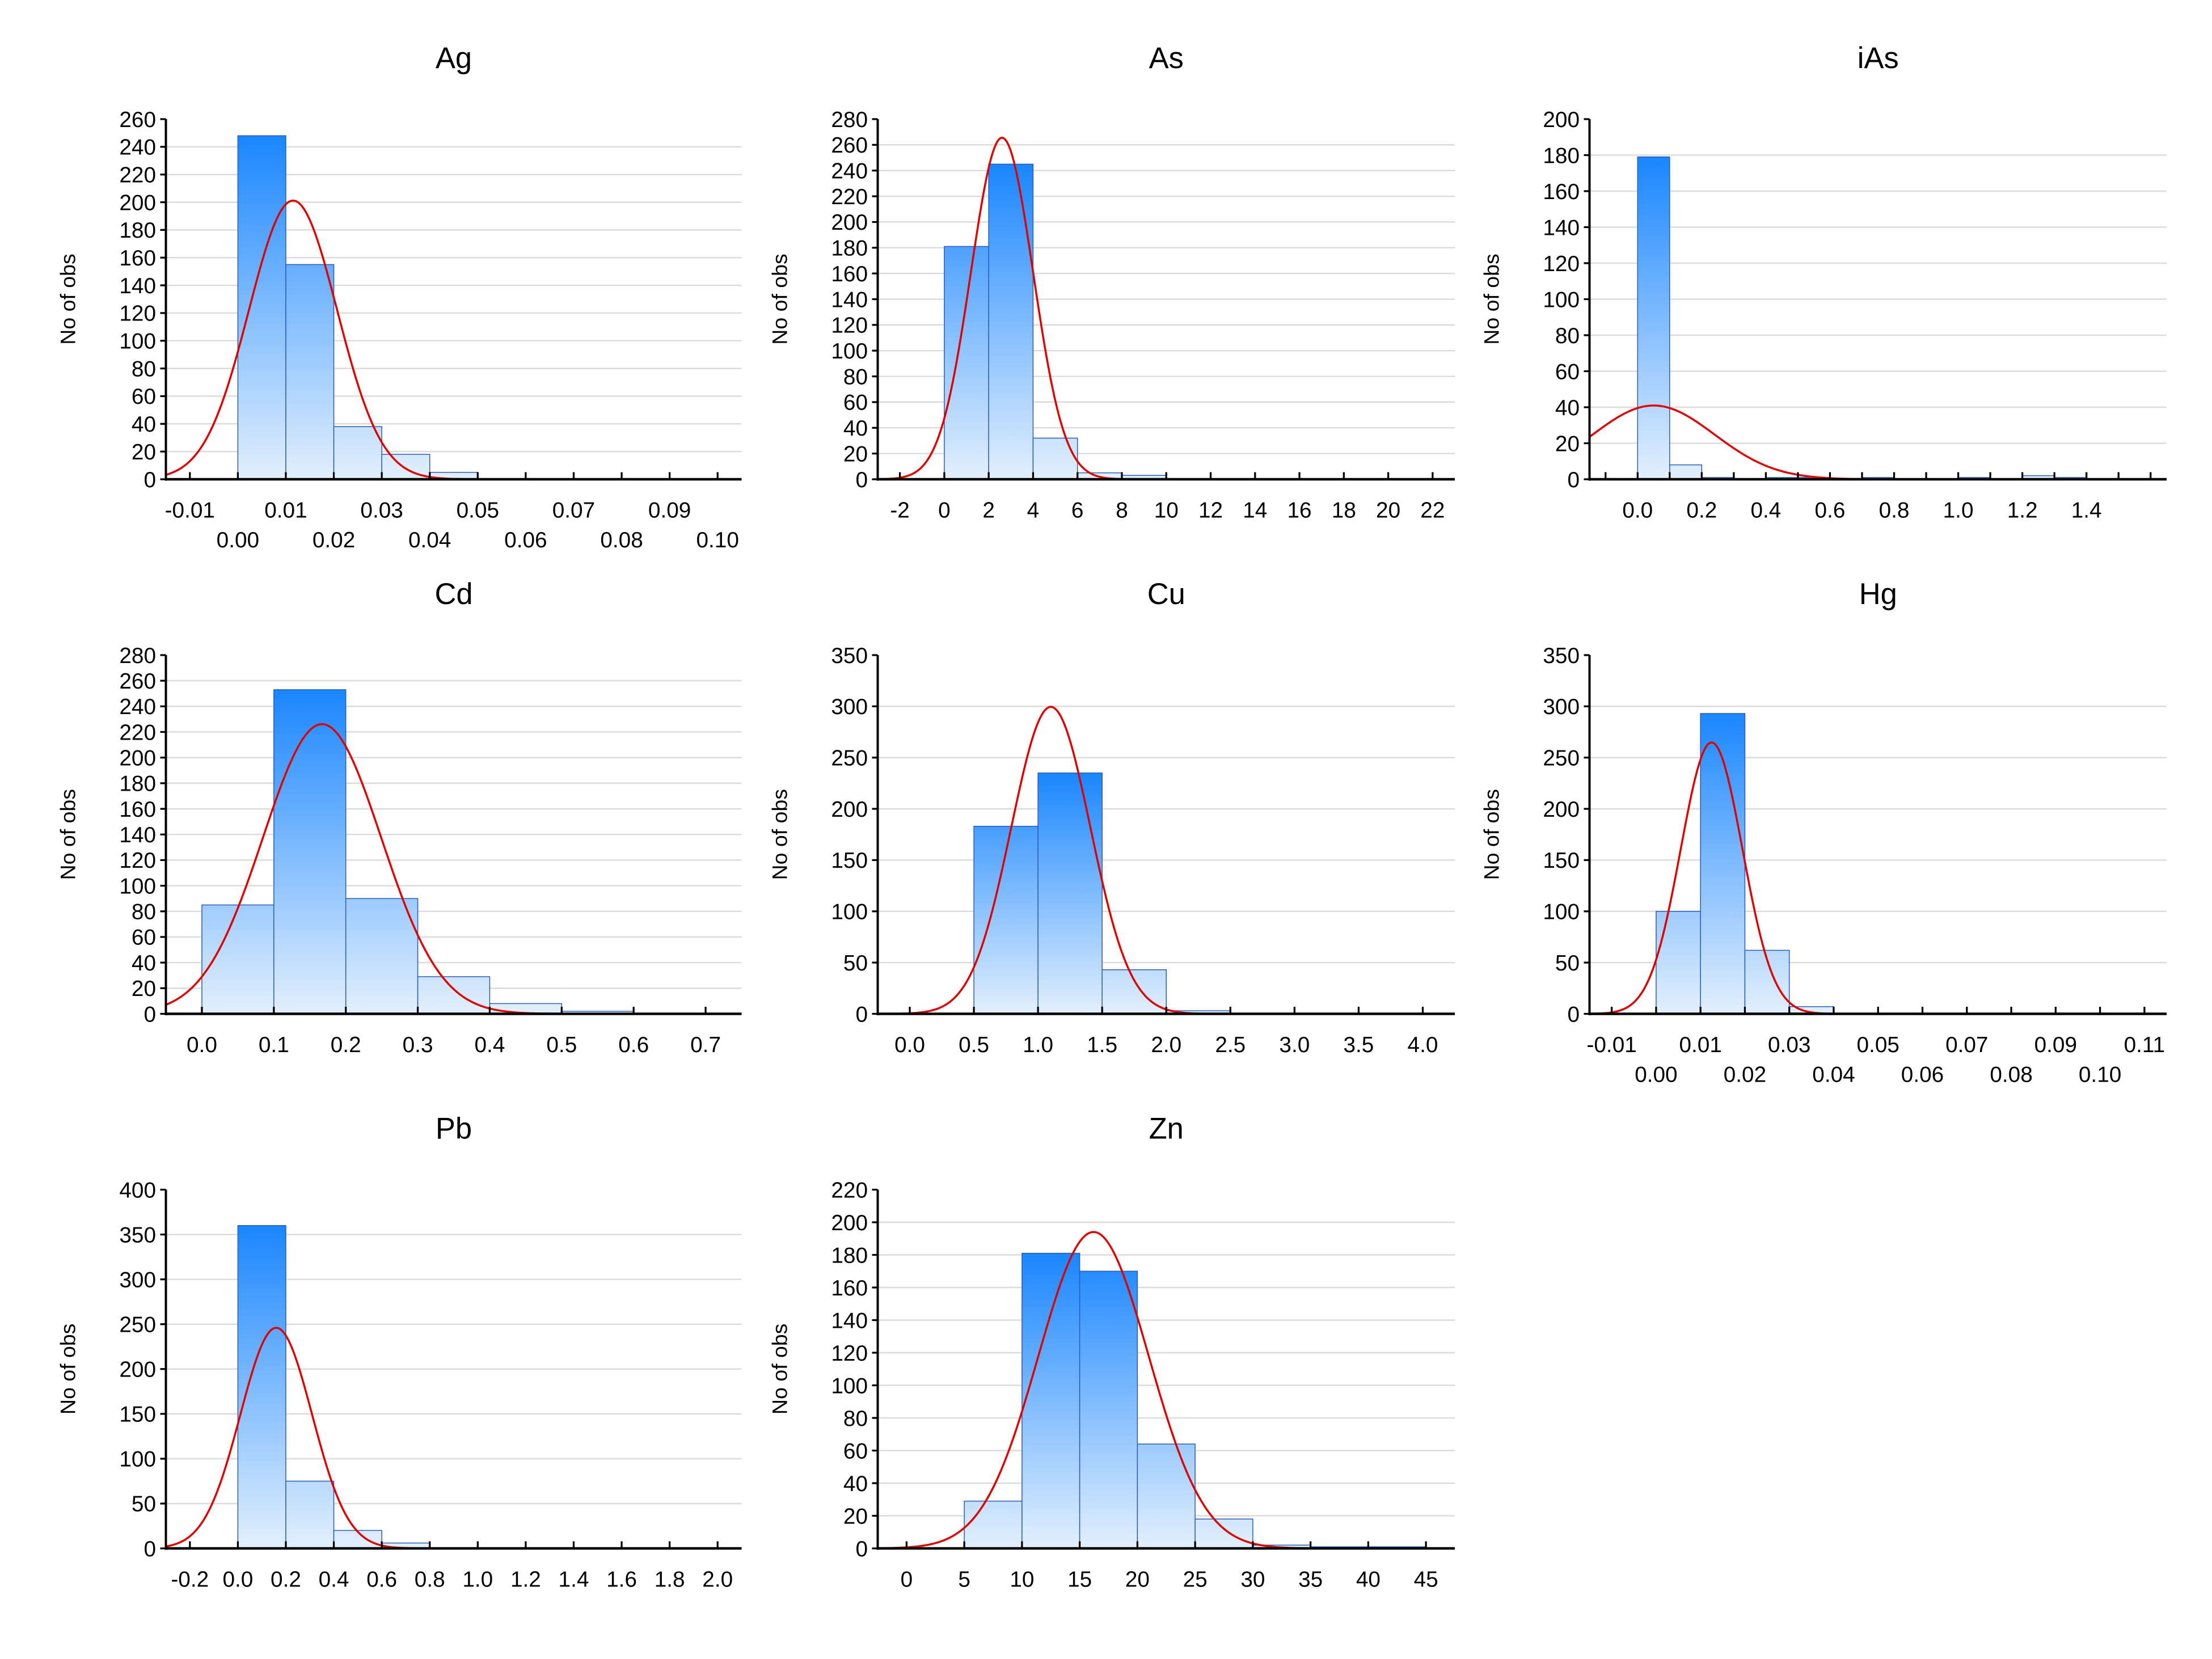 The image size is (2212, 1659). I want to click on y-tick-label: 280, so click(849, 120).